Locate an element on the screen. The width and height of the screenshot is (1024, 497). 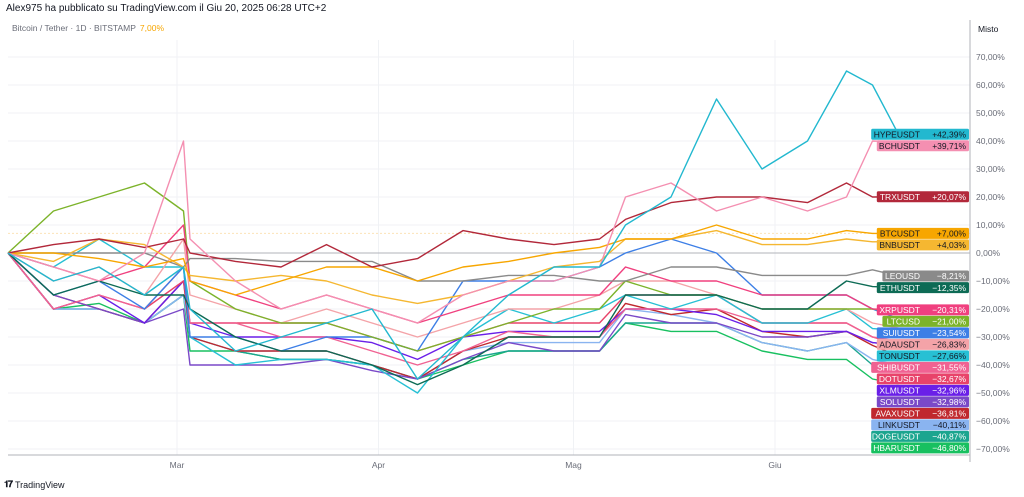
x-tick-label: Apr is located at coordinates (378, 465).